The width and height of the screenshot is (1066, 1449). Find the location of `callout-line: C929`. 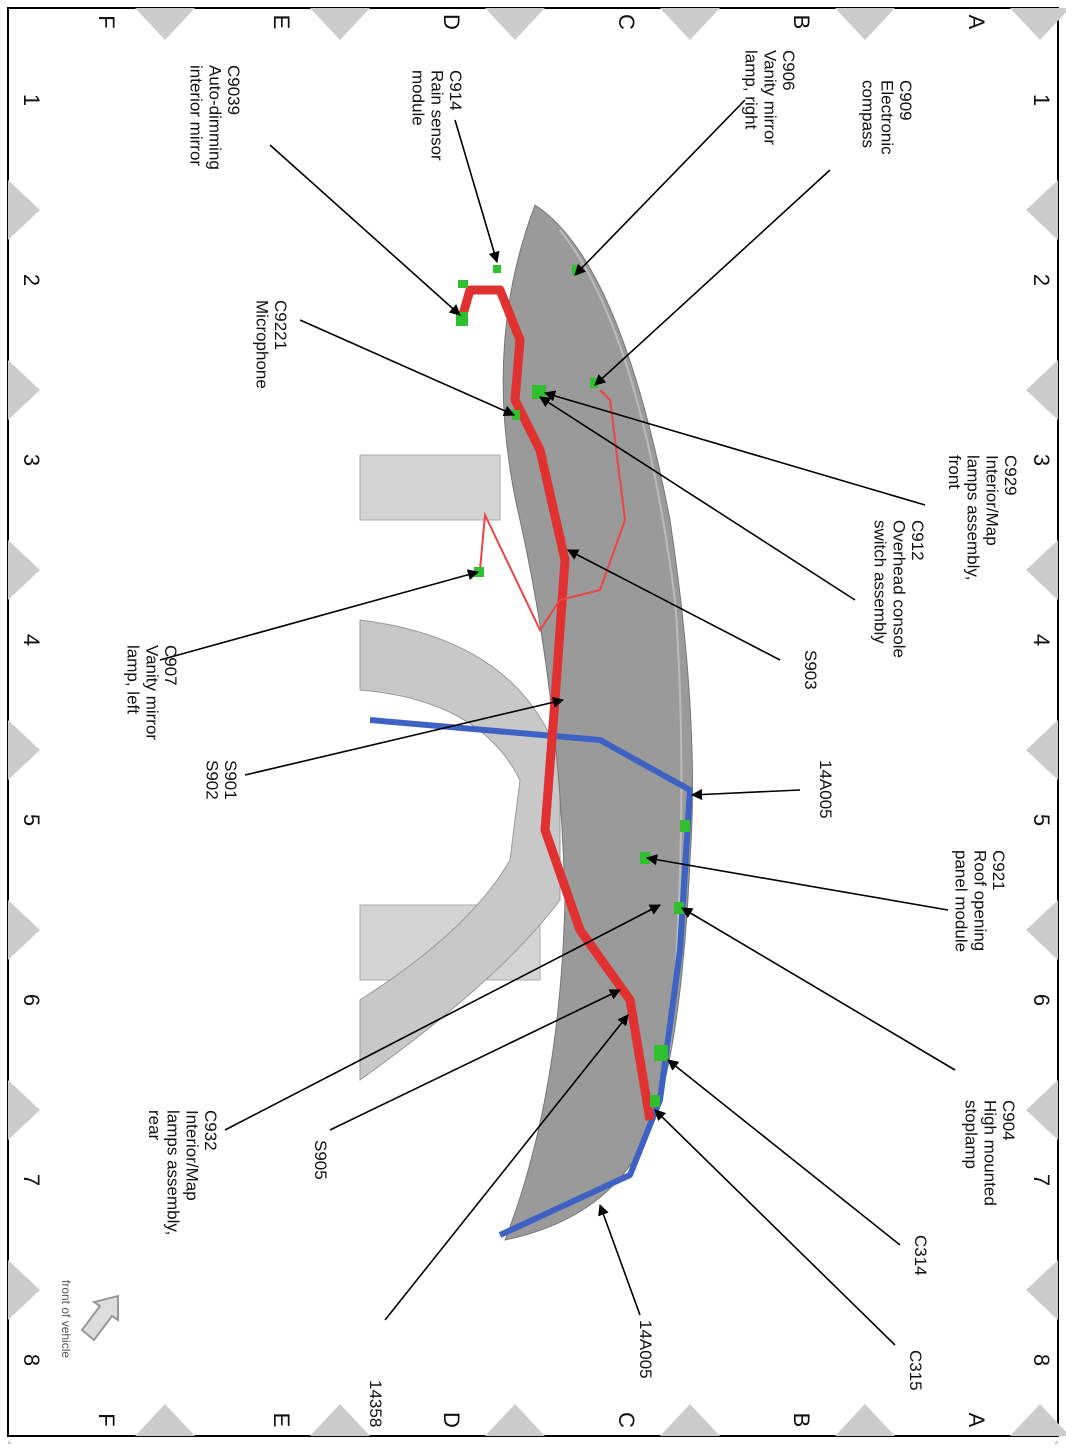

callout-line: C929 is located at coordinates (1010, 475).